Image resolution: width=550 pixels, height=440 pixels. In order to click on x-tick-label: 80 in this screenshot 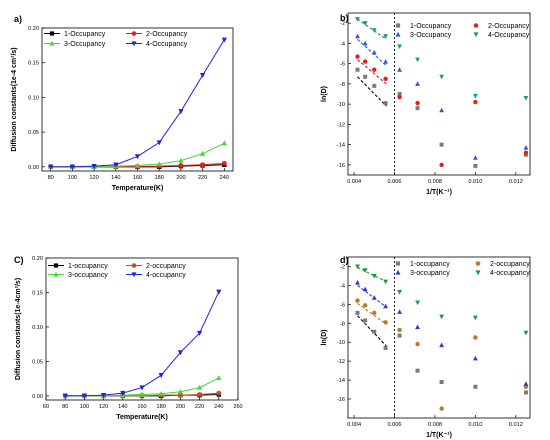, I will do `click(51, 178)`.